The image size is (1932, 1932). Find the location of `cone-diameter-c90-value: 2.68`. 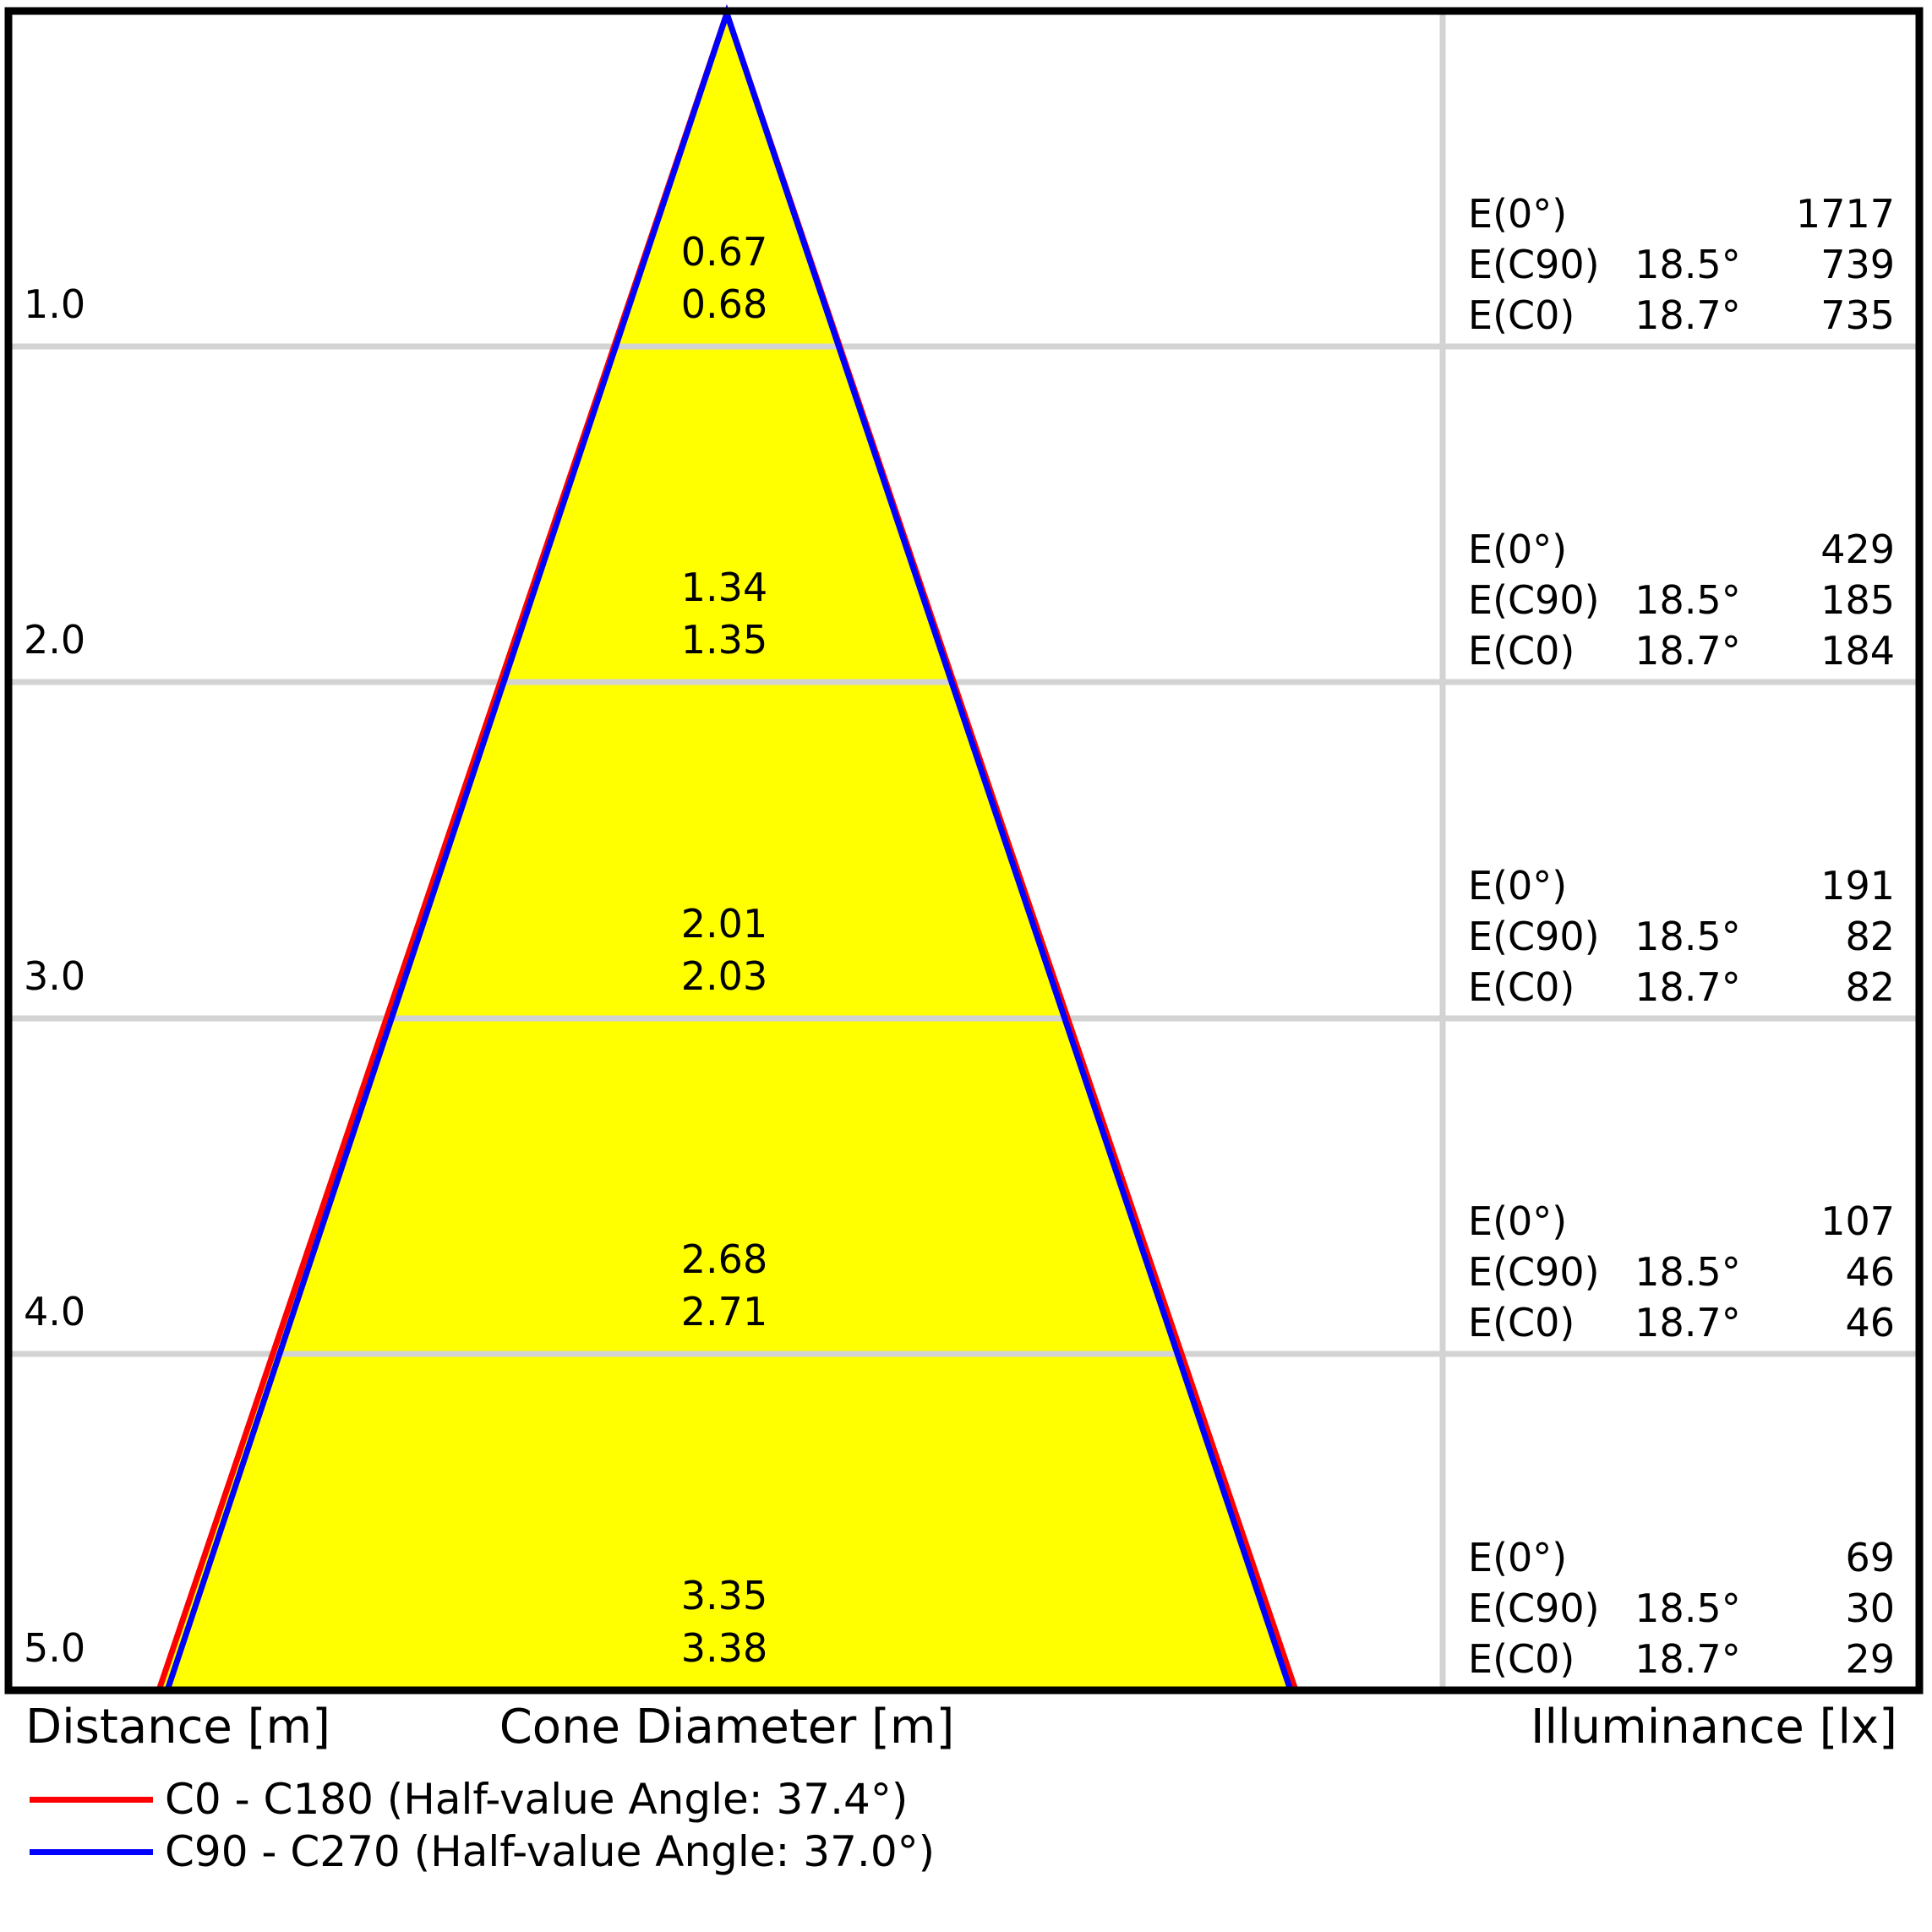

cone-diameter-c90-value: 2.68 is located at coordinates (724, 1259).